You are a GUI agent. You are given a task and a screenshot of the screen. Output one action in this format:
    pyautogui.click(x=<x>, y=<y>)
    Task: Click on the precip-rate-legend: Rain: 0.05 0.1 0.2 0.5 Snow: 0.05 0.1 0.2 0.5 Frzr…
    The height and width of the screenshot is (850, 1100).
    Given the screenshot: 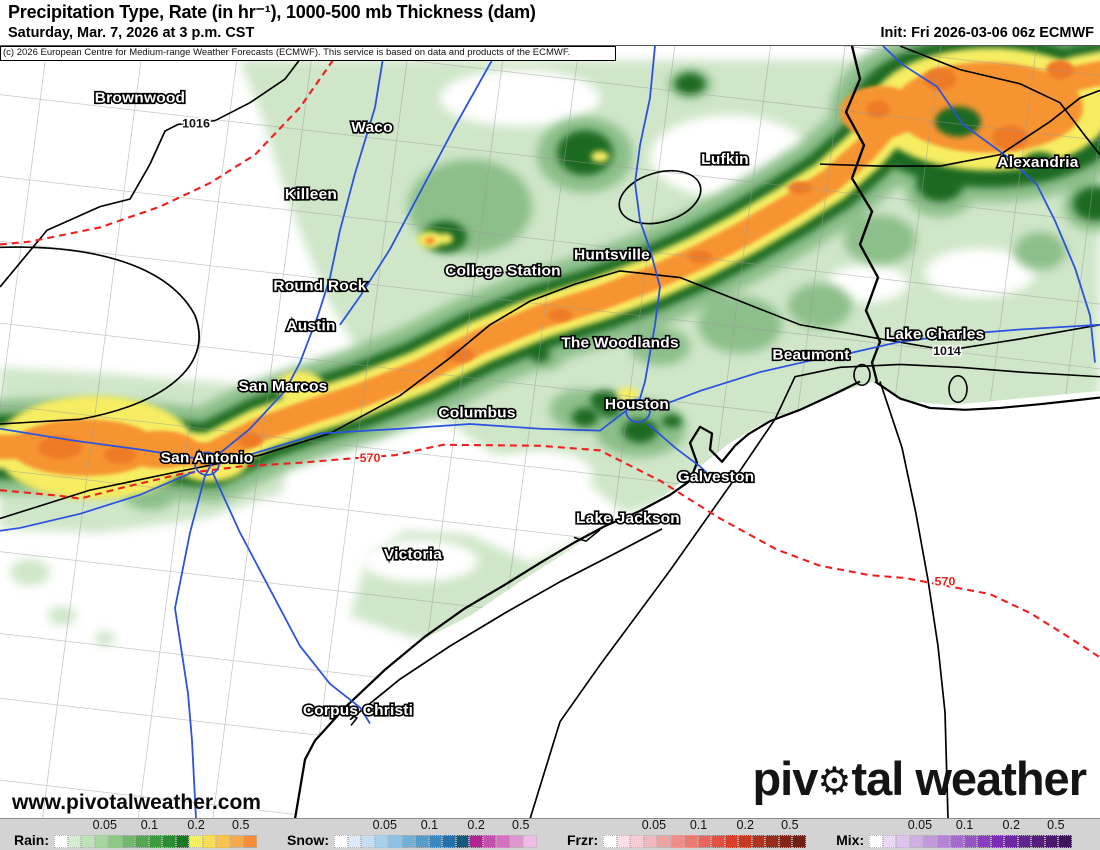 What is the action you would take?
    pyautogui.click(x=550, y=834)
    